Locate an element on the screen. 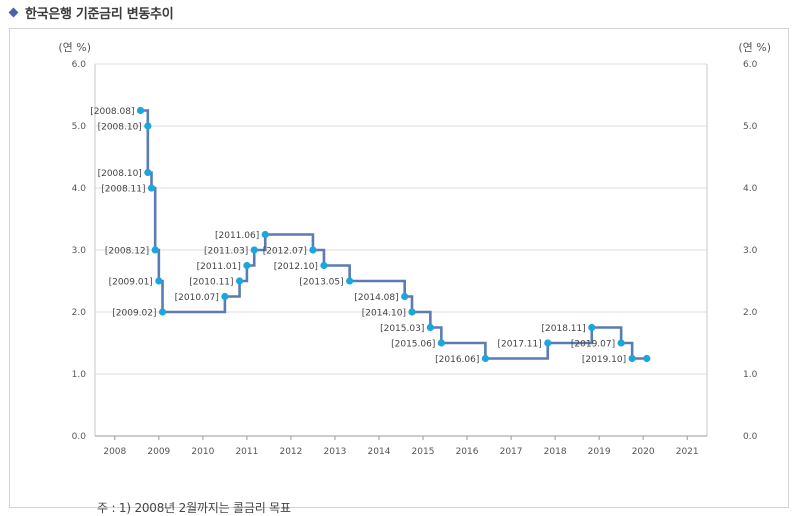 The height and width of the screenshot is (516, 800). x-tick-label: 2021 is located at coordinates (687, 452).